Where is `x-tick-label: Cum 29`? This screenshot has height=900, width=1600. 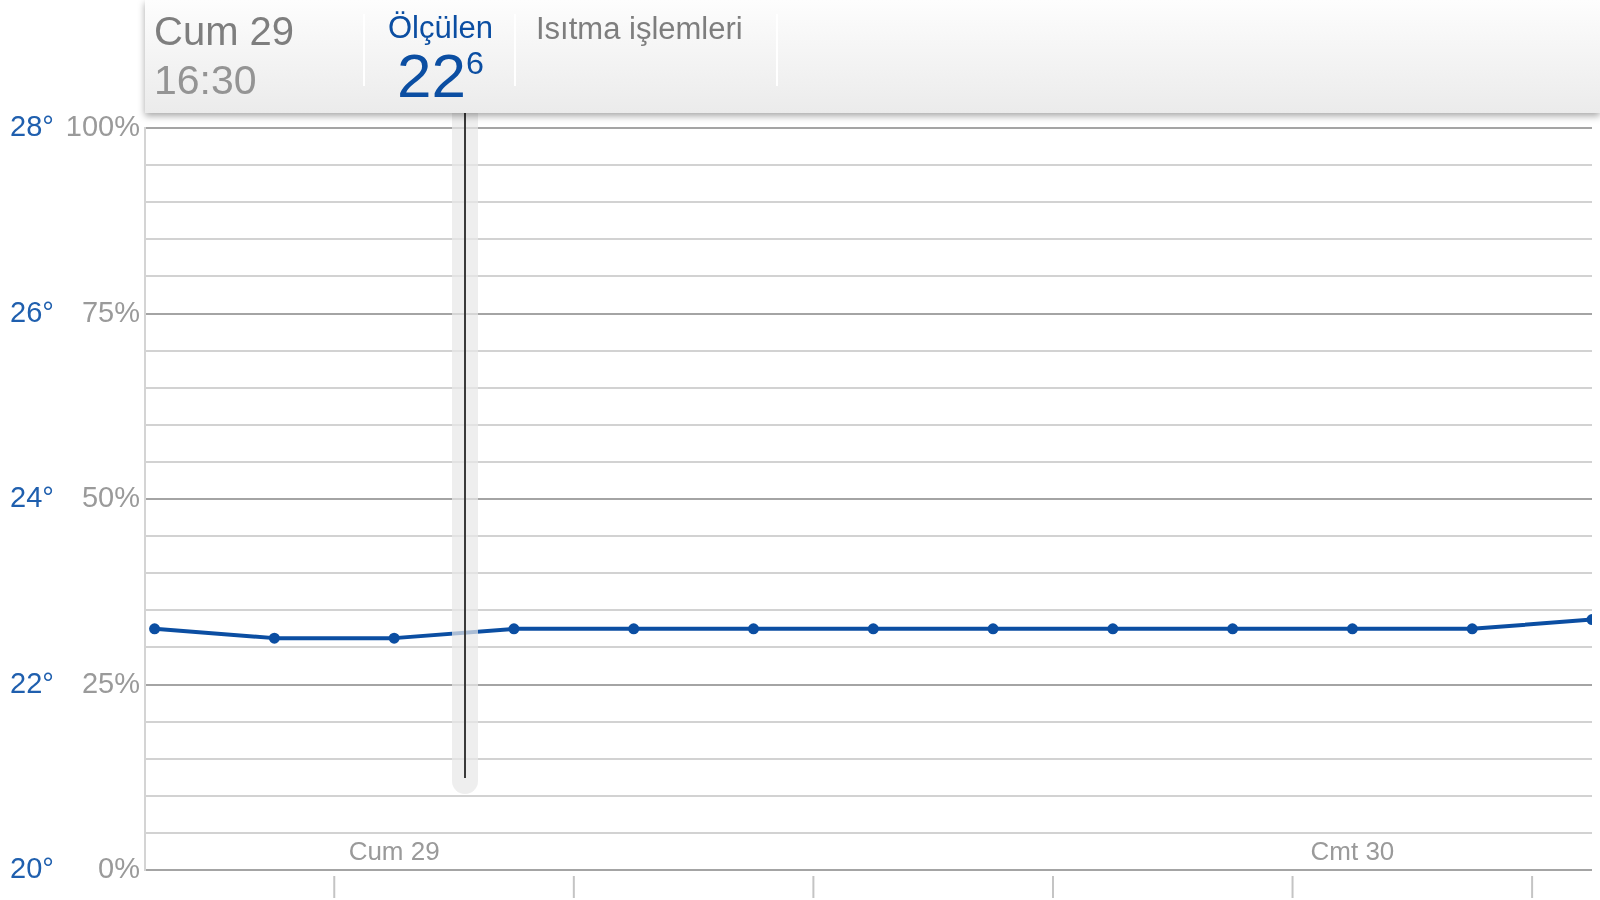
x-tick-label: Cum 29 is located at coordinates (394, 851).